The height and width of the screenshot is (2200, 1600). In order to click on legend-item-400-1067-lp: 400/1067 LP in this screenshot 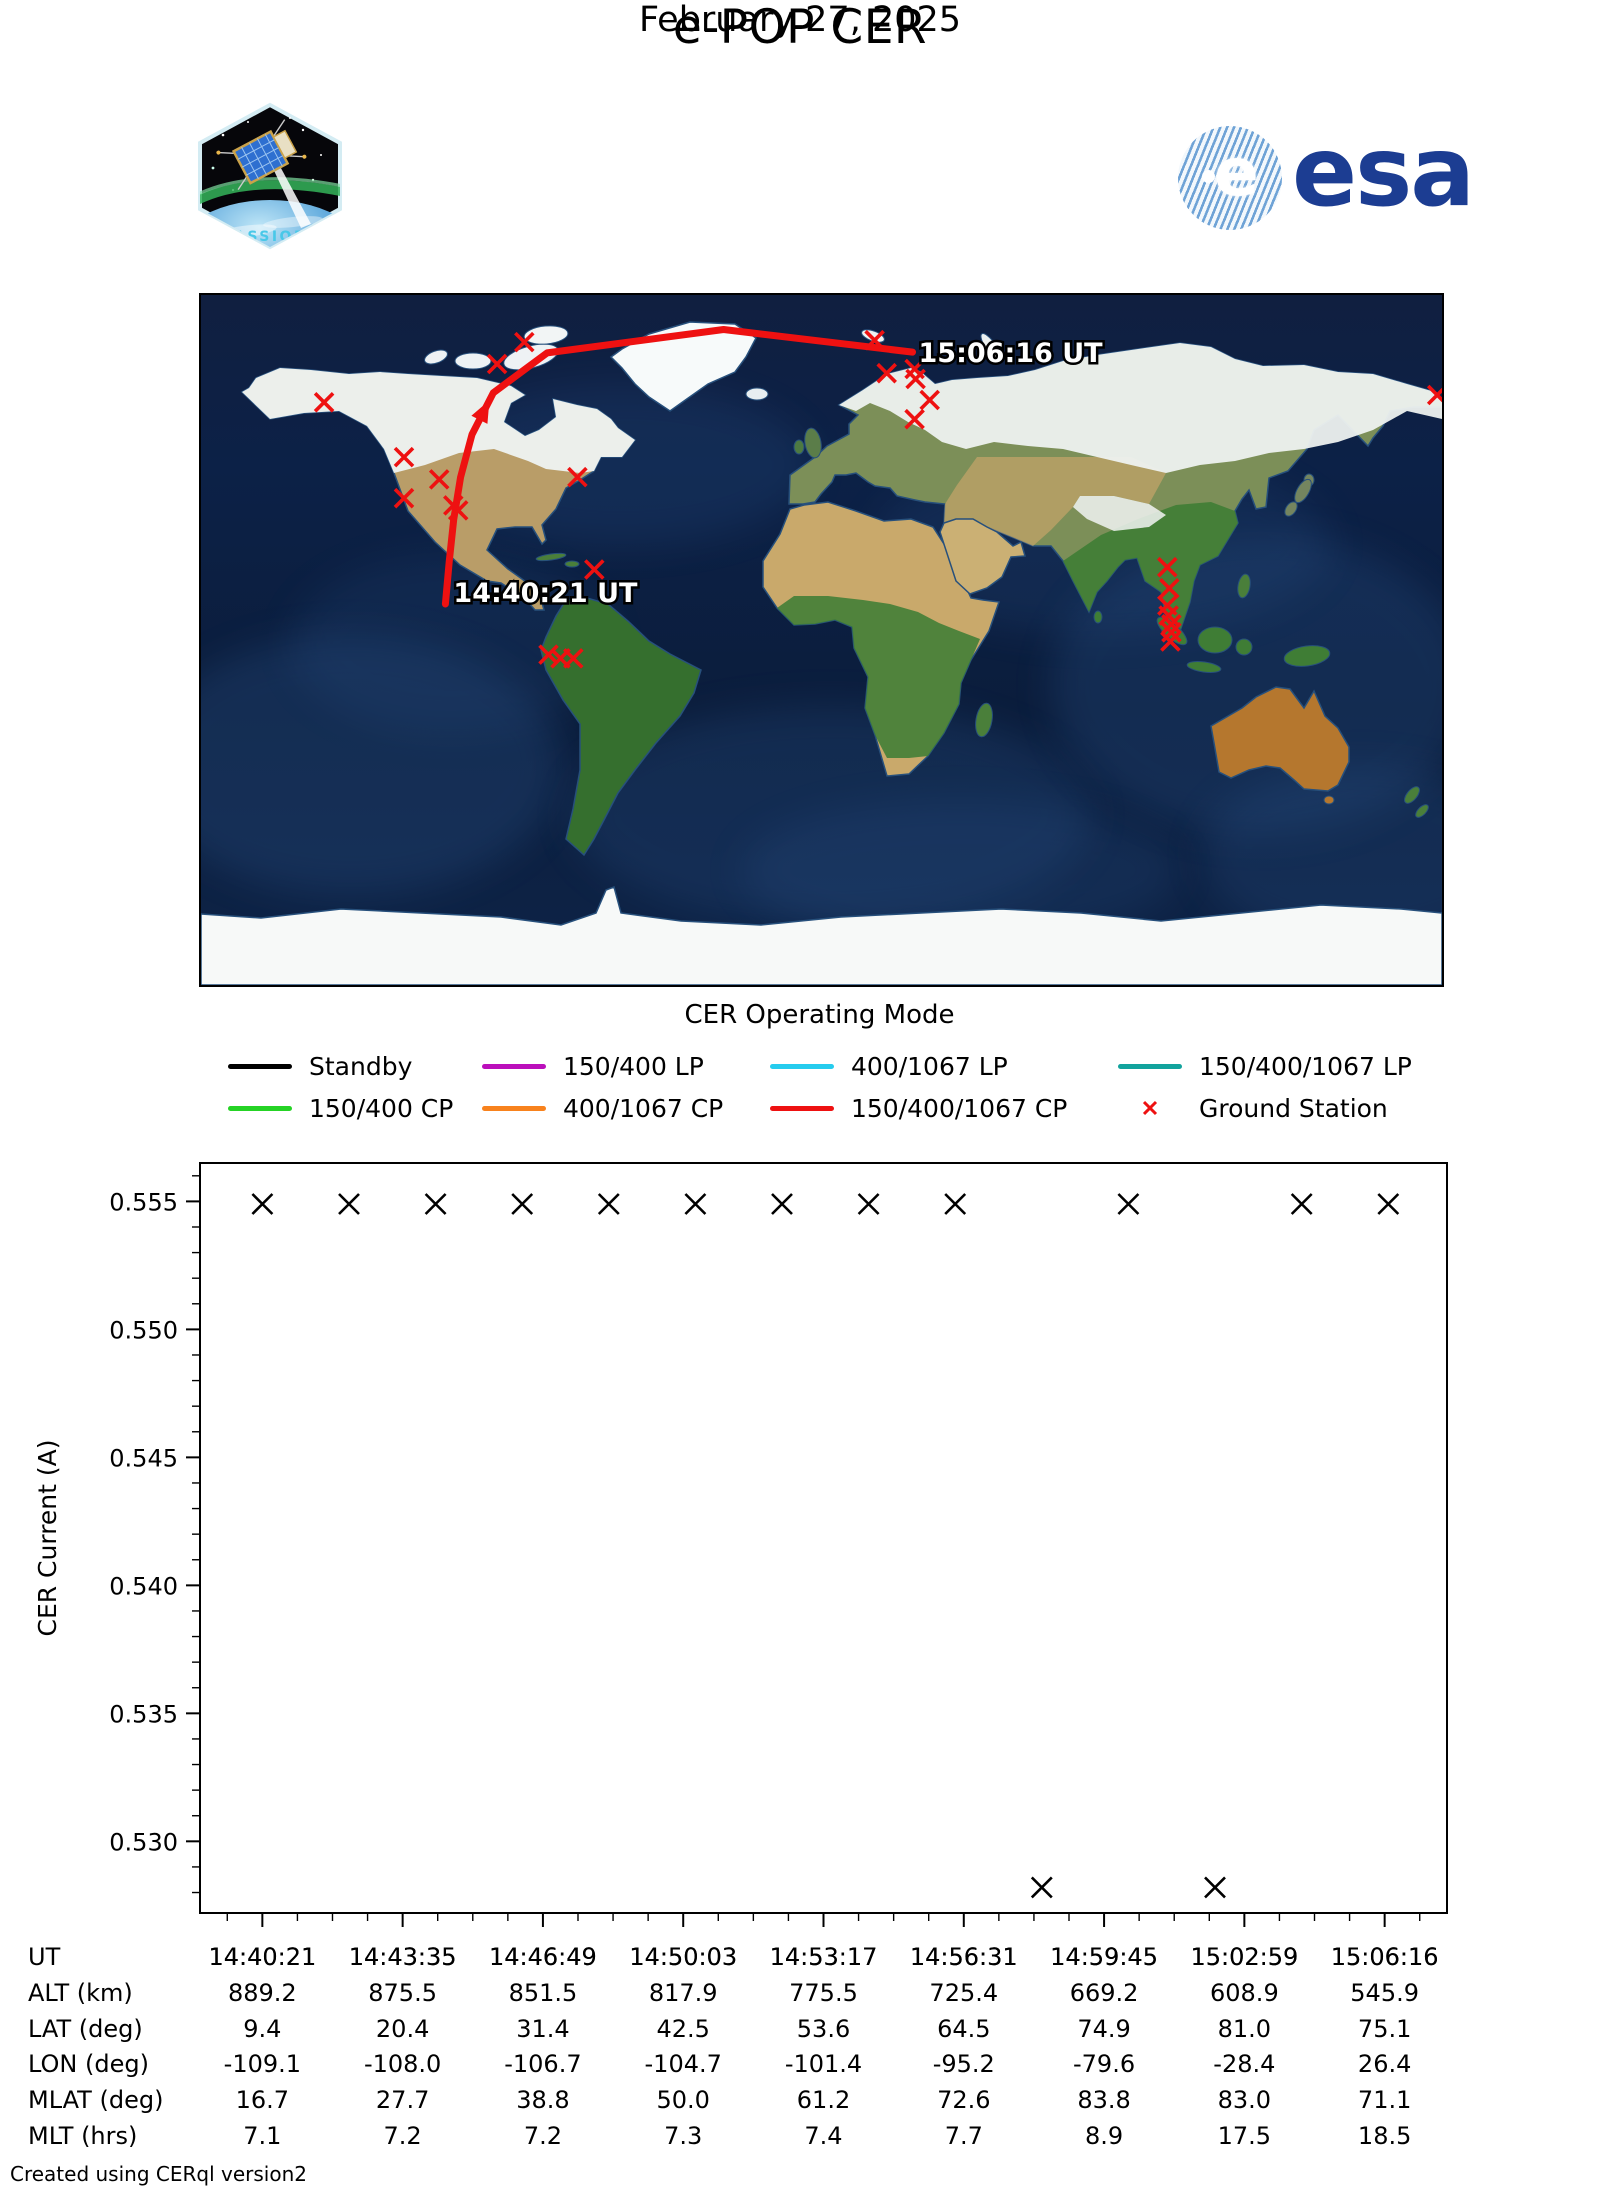, I will do `click(889, 1066)`.